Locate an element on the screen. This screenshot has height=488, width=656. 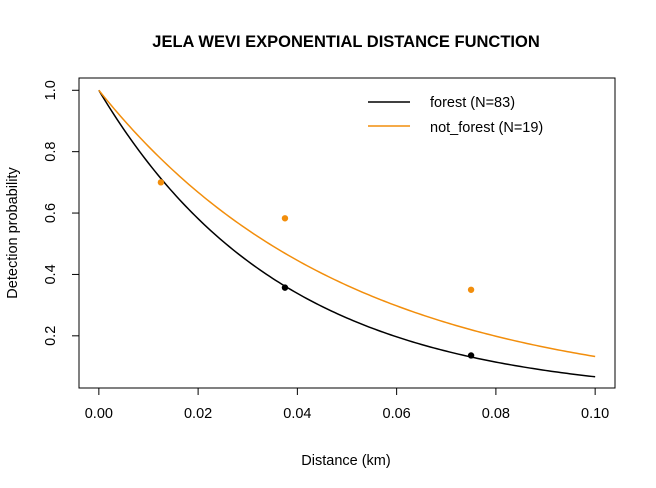
y-tick-label: 0.8 is located at coordinates (51, 152).